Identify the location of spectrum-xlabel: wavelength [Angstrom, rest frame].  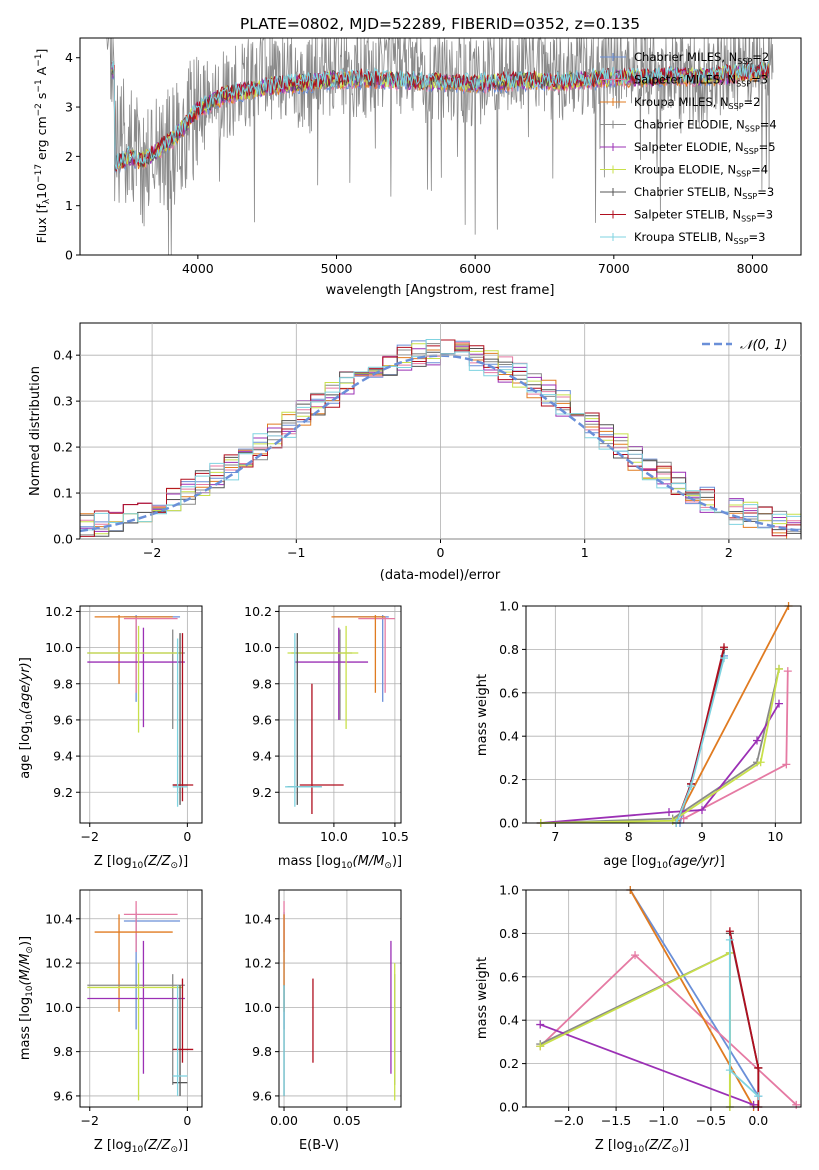
(440, 290).